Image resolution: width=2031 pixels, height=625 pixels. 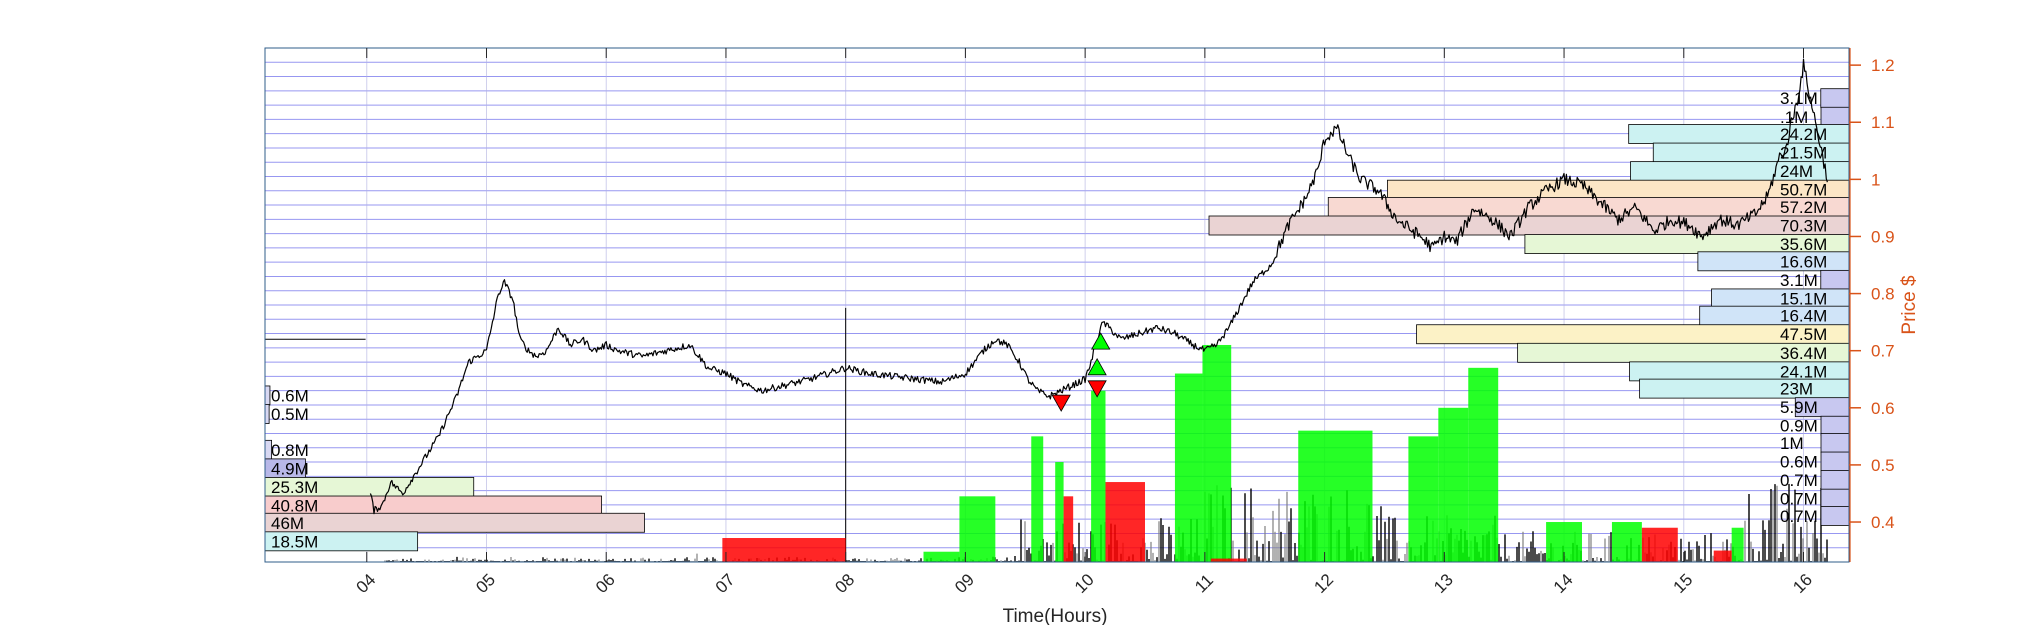 What do you see at coordinates (1803, 371) in the screenshot?
I see `volume-profile-label: 24.1M` at bounding box center [1803, 371].